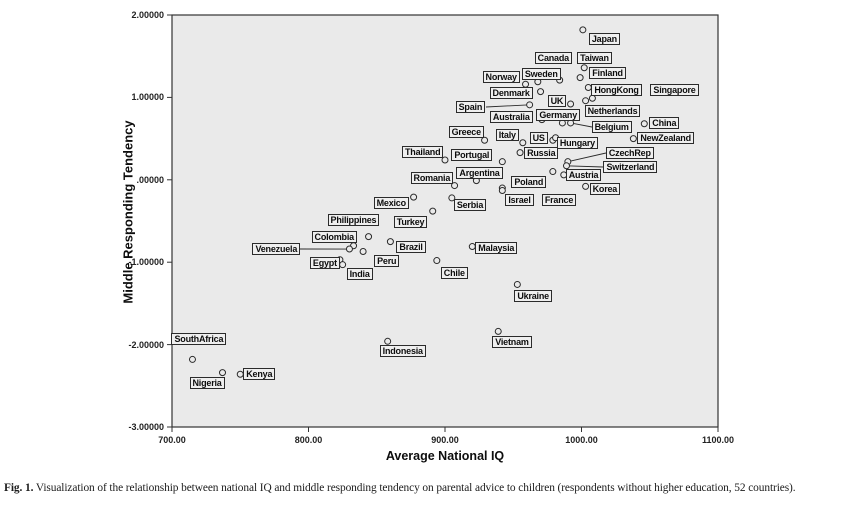  I want to click on country-label: Canada, so click(553, 58).